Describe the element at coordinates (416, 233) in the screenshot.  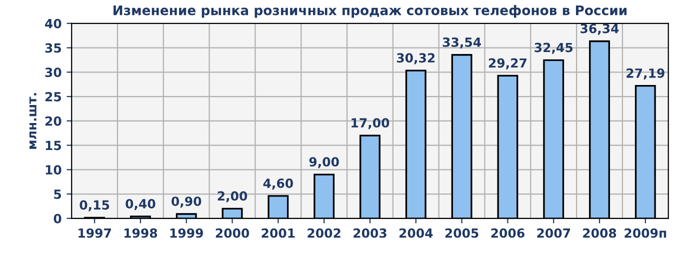
I see `x-tick-label: 2004` at that location.